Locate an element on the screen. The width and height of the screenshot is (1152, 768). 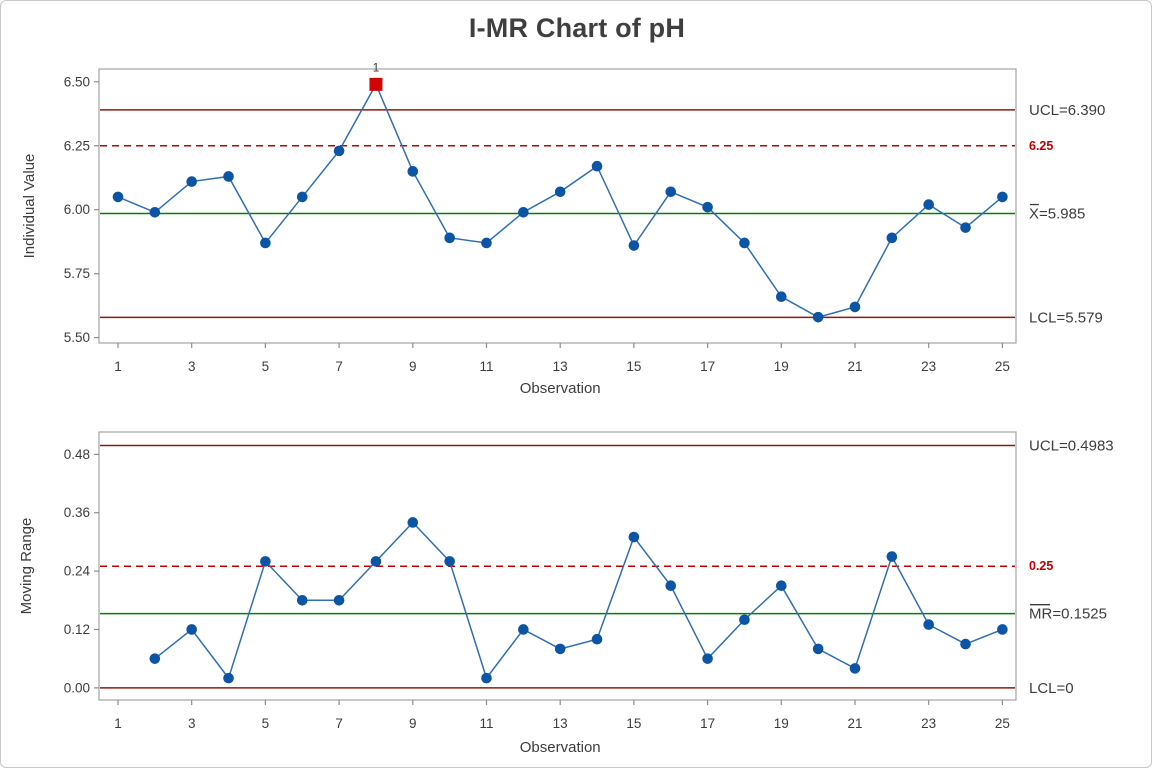
y-tick-label: 6.50 is located at coordinates (77, 81).